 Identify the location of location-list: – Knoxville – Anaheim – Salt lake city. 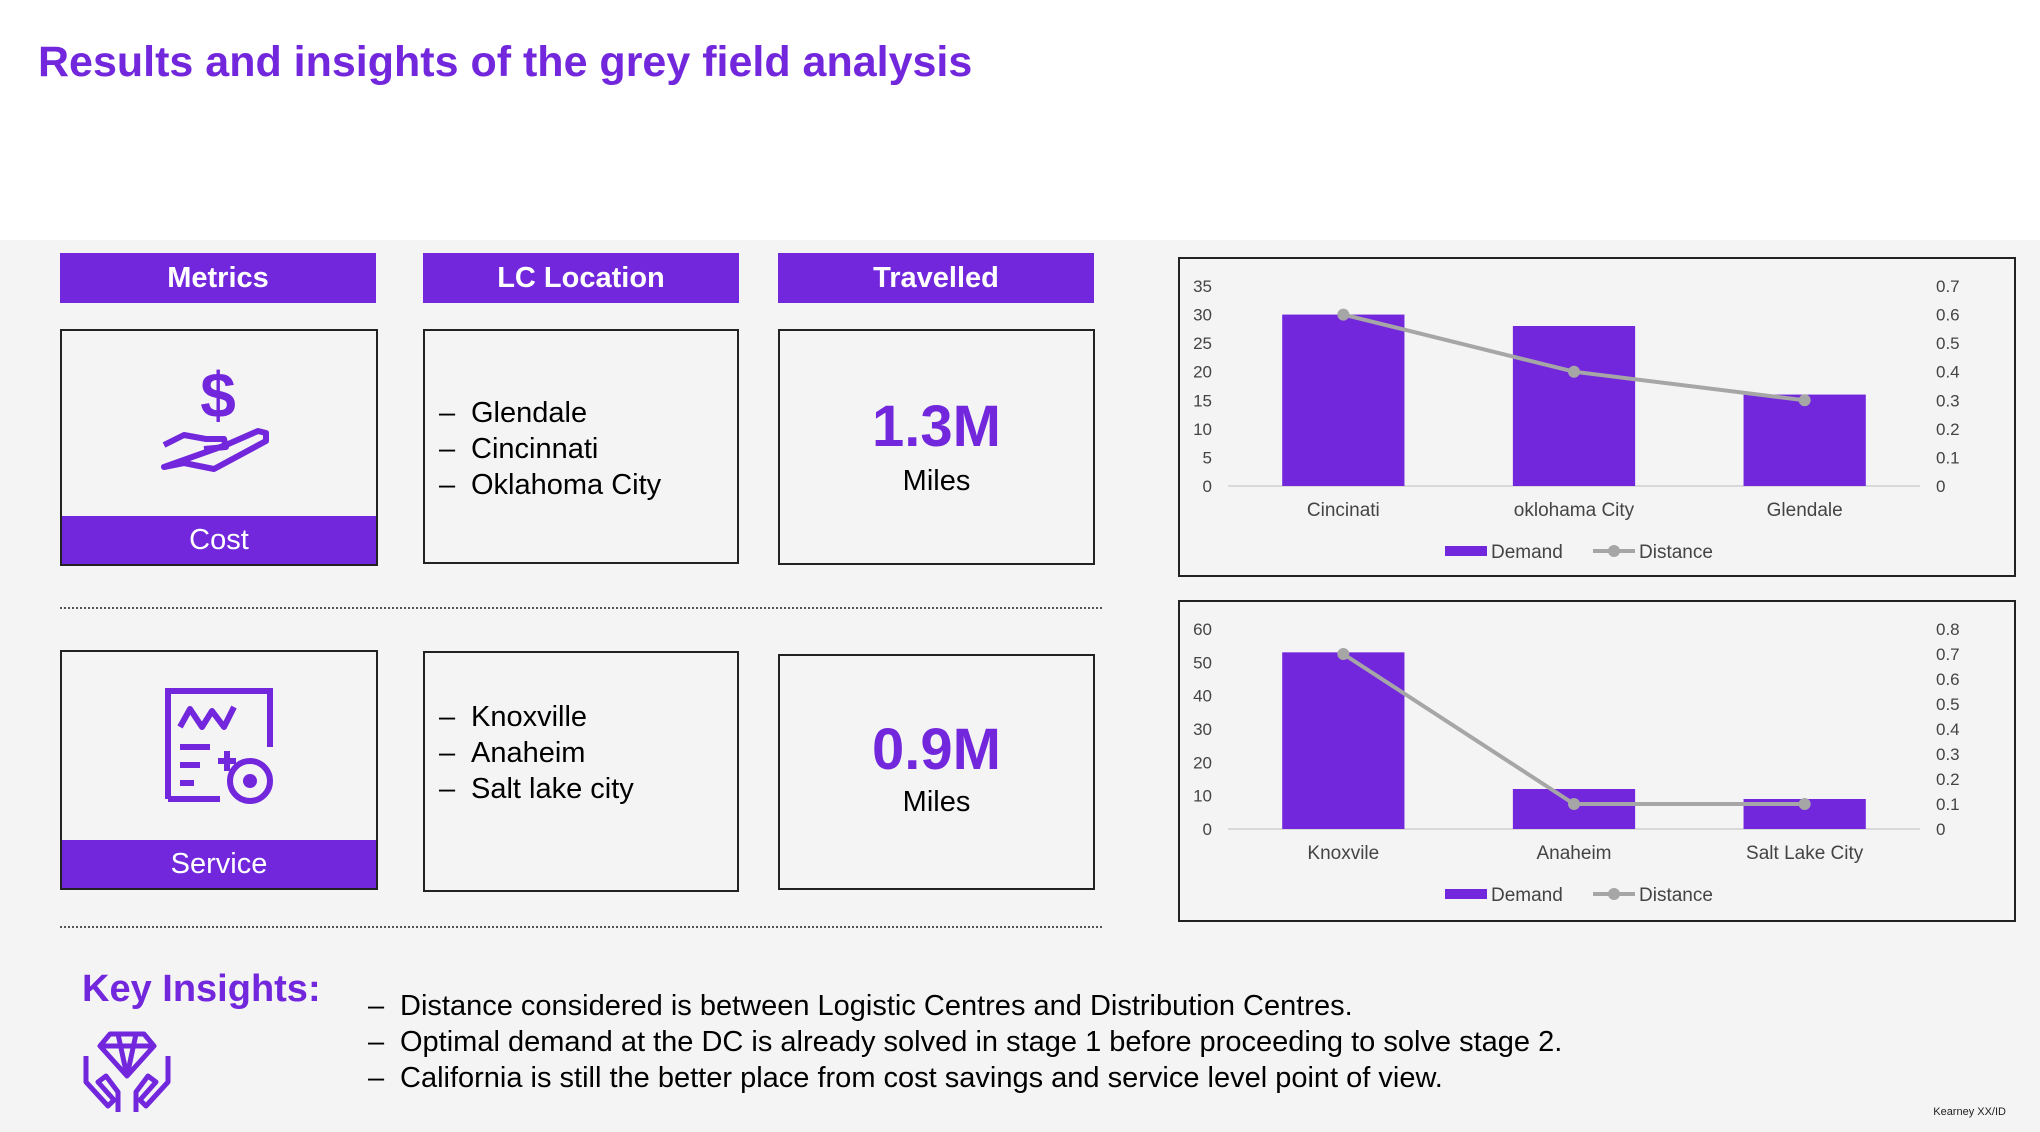
(585, 753).